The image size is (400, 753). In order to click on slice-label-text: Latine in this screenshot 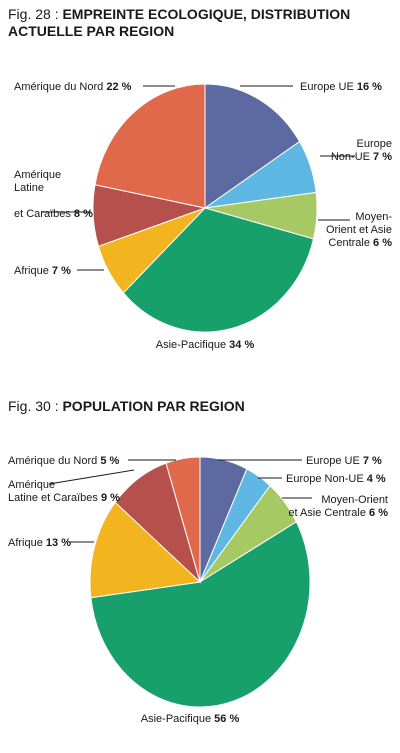, I will do `click(29, 188)`.